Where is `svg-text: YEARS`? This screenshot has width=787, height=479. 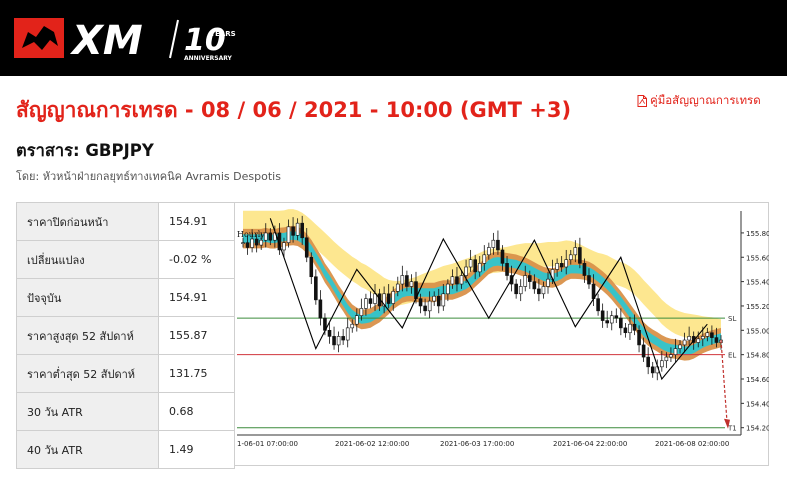 svg-text: YEARS is located at coordinates (222, 34).